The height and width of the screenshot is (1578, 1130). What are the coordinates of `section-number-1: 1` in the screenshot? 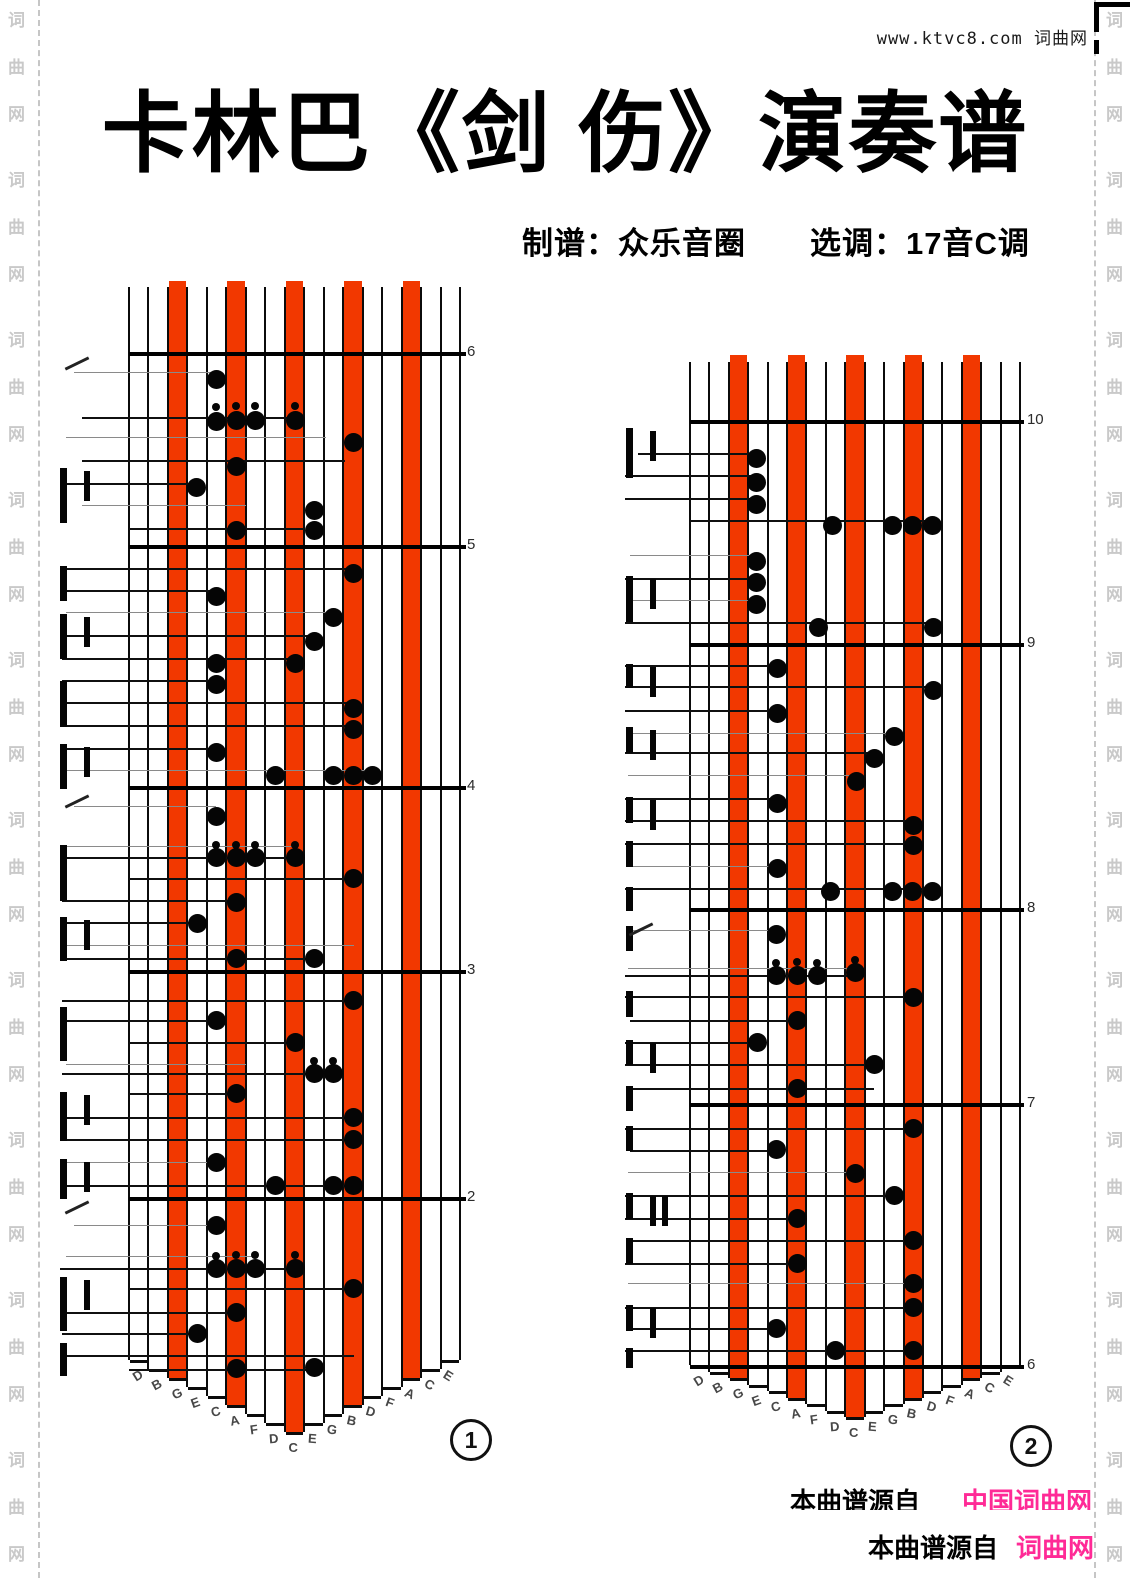 It's located at (471, 1440).